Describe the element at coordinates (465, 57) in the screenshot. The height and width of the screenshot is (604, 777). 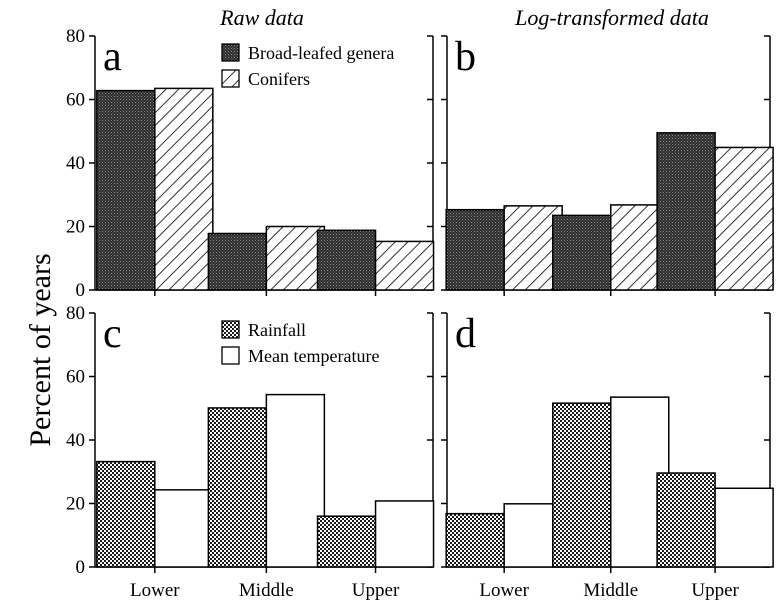
I see `panel-letter-b: b` at that location.